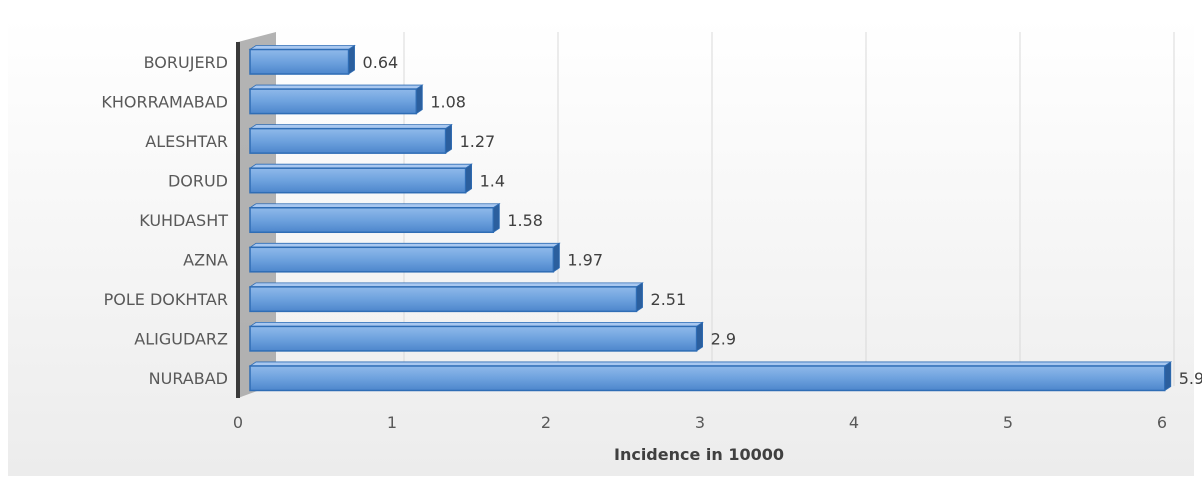 The width and height of the screenshot is (1202, 494). What do you see at coordinates (205, 260) in the screenshot?
I see `category-label: AZNA` at bounding box center [205, 260].